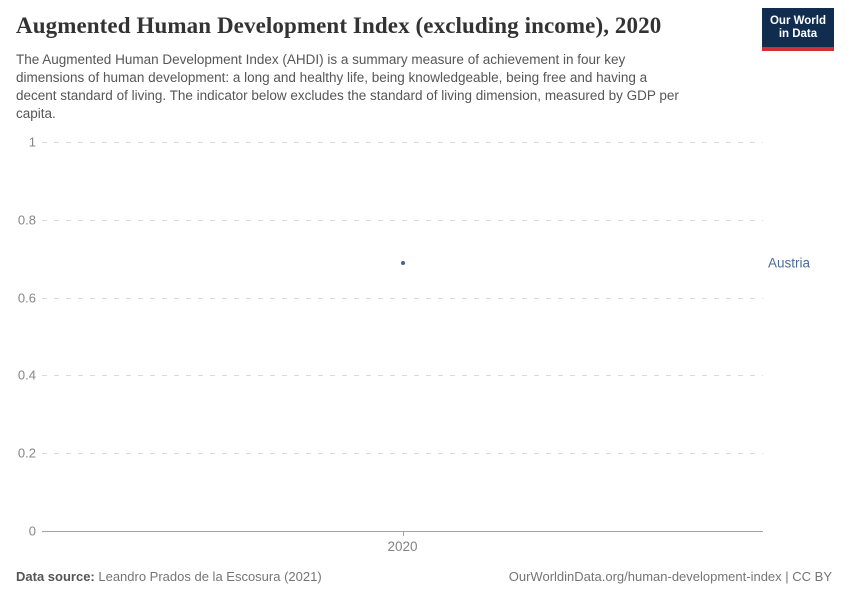  Describe the element at coordinates (402, 546) in the screenshot. I see `x-tick-label: 2020` at that location.